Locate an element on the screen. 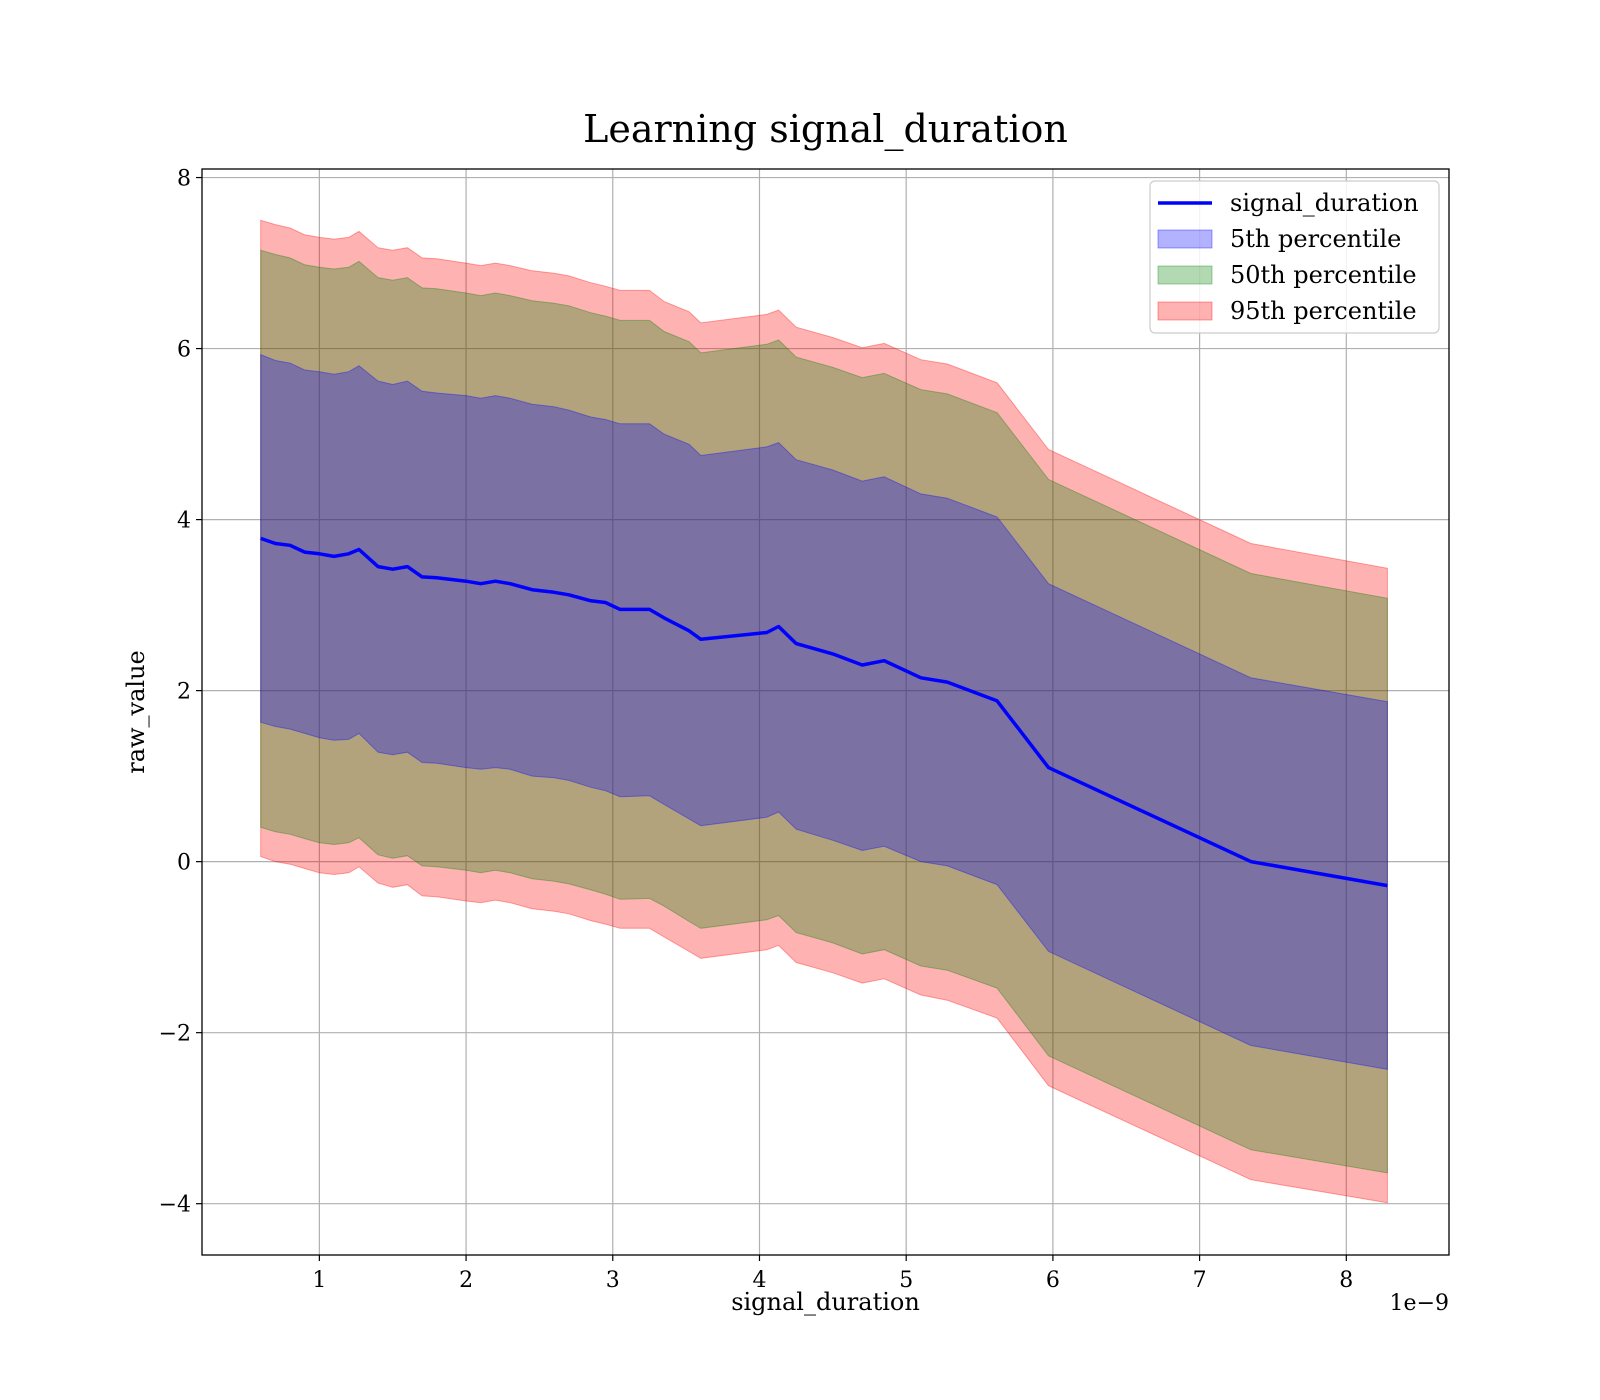  legend-label: signal_duration is located at coordinates (1324, 203).